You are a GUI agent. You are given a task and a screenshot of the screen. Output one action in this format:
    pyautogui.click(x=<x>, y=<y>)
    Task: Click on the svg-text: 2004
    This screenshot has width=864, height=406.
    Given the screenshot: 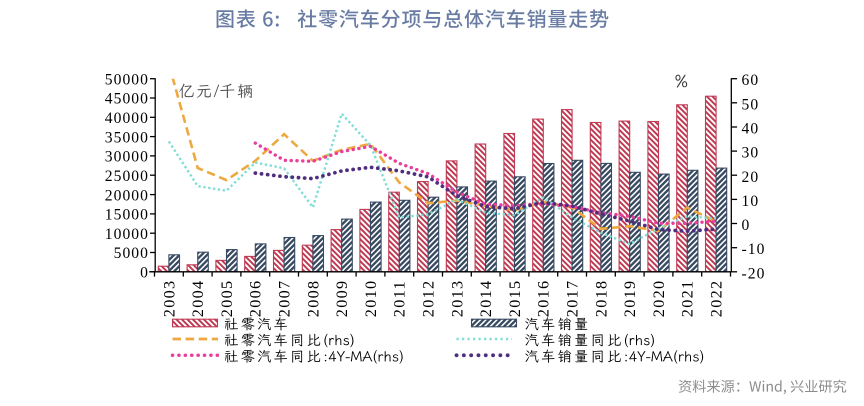 What is the action you would take?
    pyautogui.click(x=198, y=299)
    